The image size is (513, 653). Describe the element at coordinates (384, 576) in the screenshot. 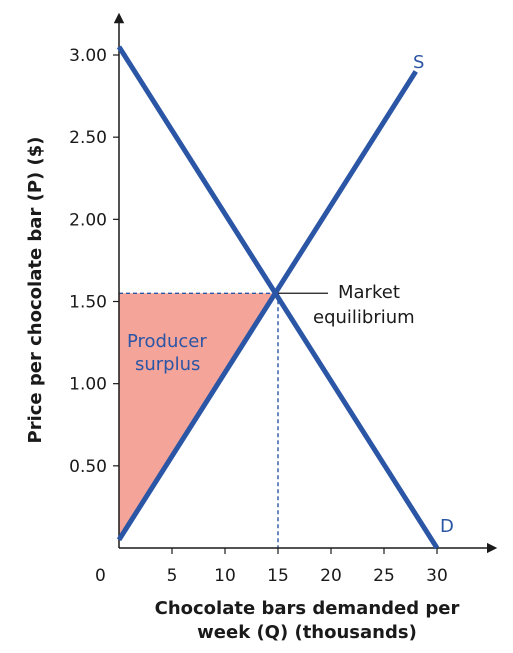

I see `x-tick-label: 25` at that location.